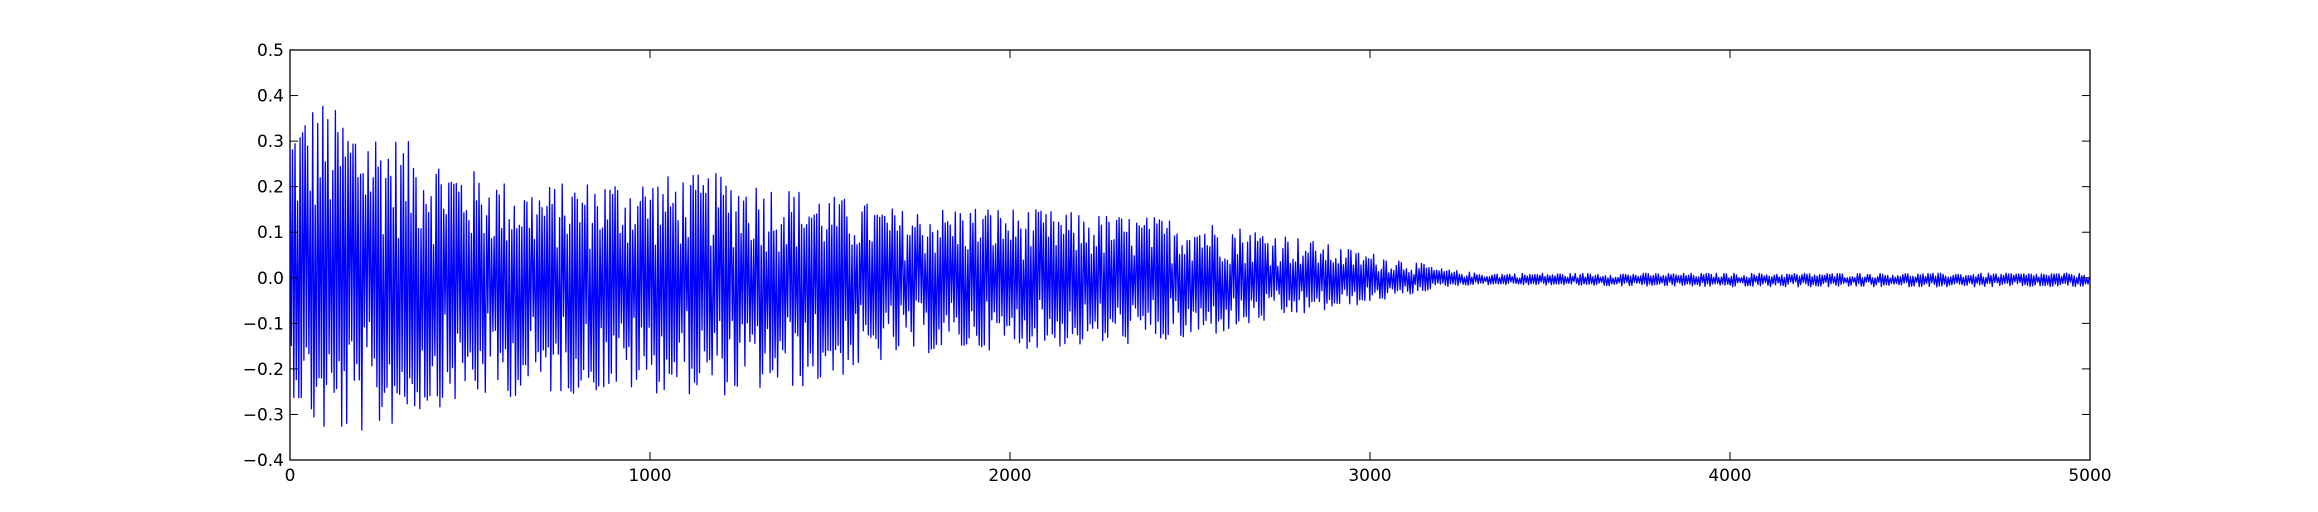  What do you see at coordinates (1729, 476) in the screenshot?
I see `x-tick-label: 4000` at bounding box center [1729, 476].